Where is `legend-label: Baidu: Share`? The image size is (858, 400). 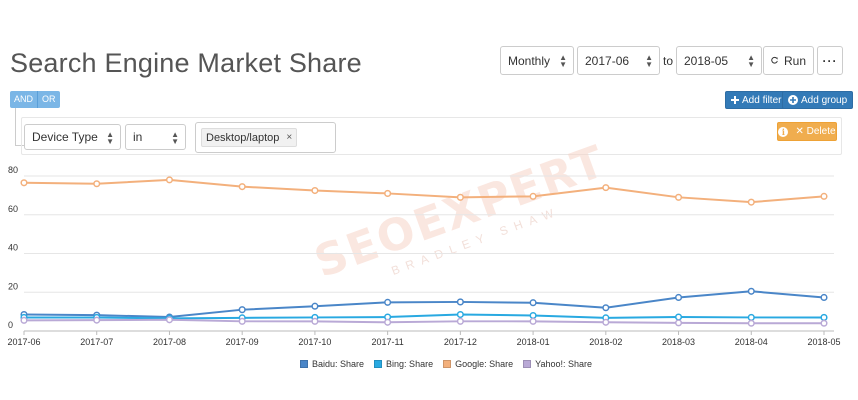
legend-label: Baidu: Share is located at coordinates (338, 364).